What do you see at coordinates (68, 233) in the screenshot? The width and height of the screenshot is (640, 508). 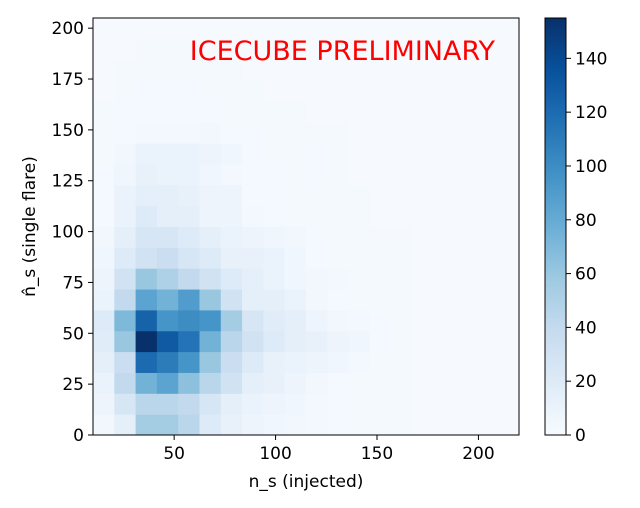 I see `y-tick-label: 100` at bounding box center [68, 233].